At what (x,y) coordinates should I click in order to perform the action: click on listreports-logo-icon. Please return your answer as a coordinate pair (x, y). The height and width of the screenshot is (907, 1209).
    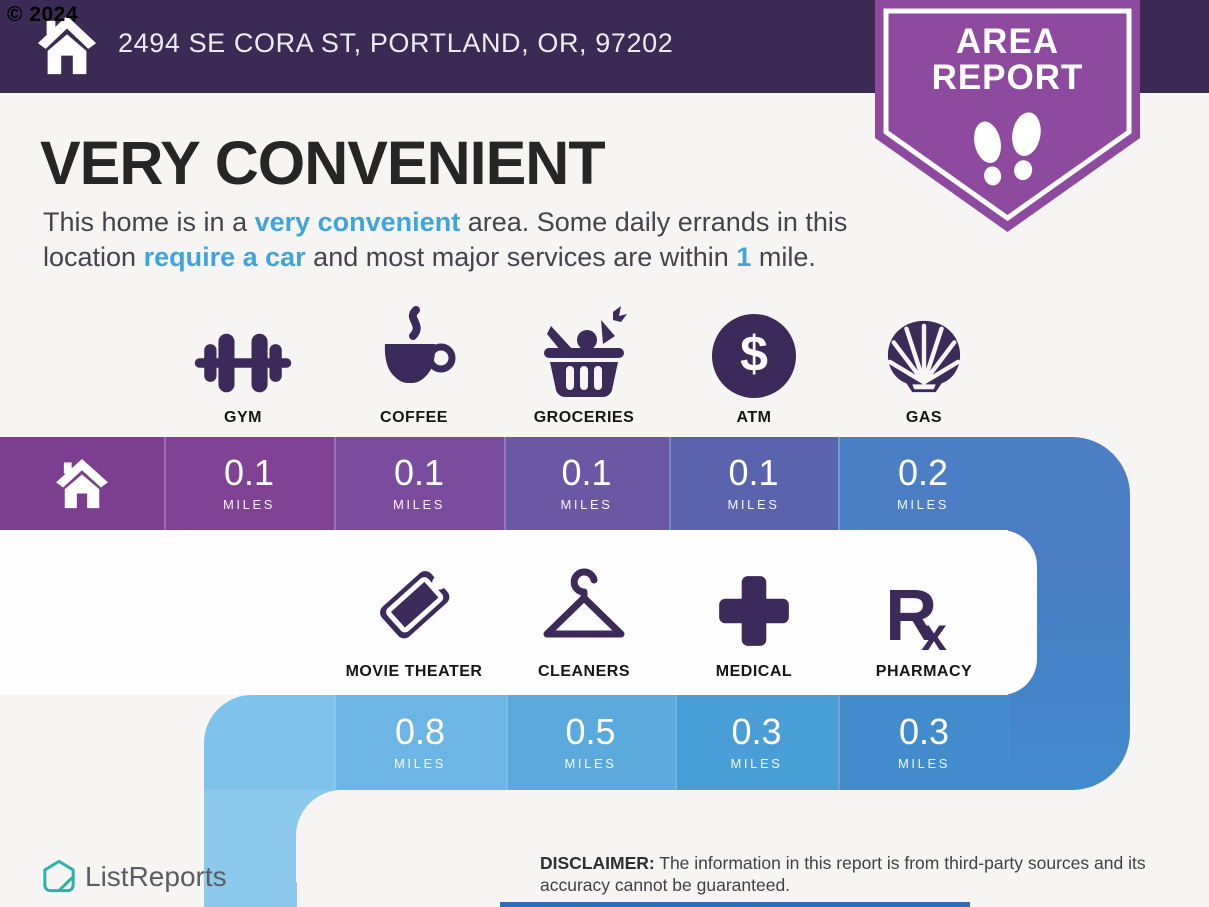
    Looking at the image, I should click on (59, 876).